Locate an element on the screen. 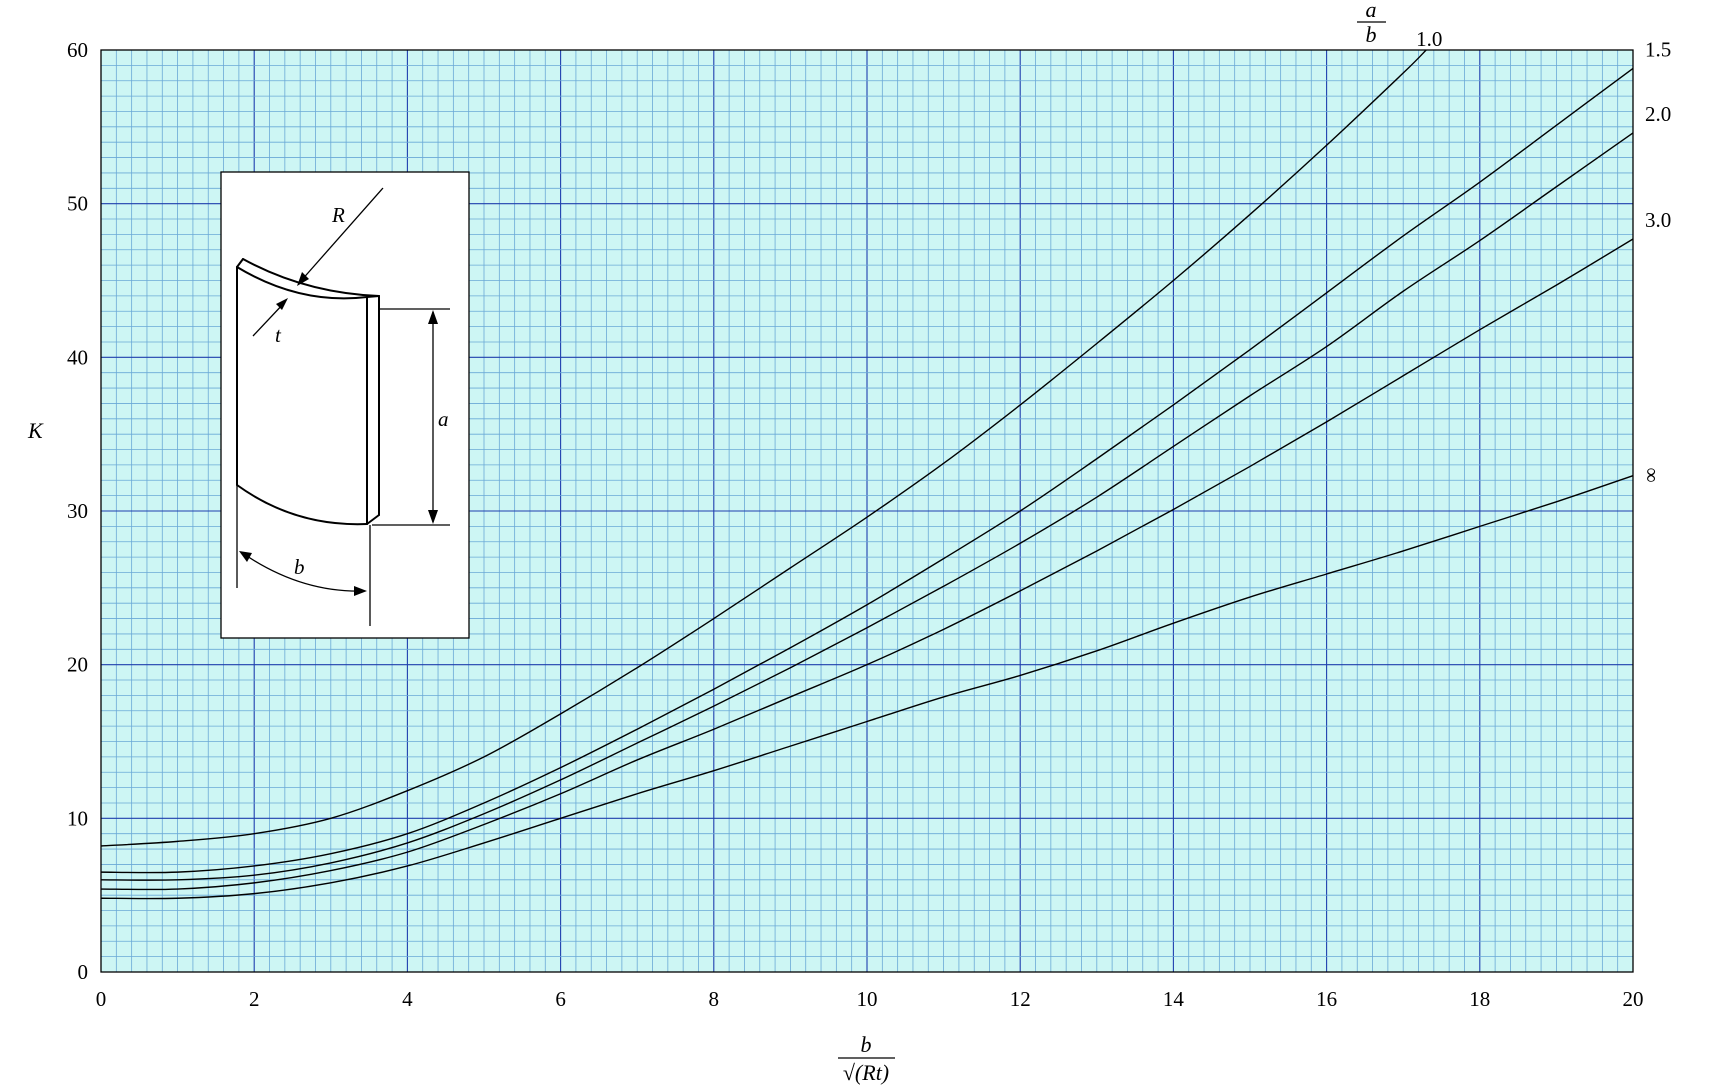  x-axis-label: b √(Rt) is located at coordinates (866, 1058).